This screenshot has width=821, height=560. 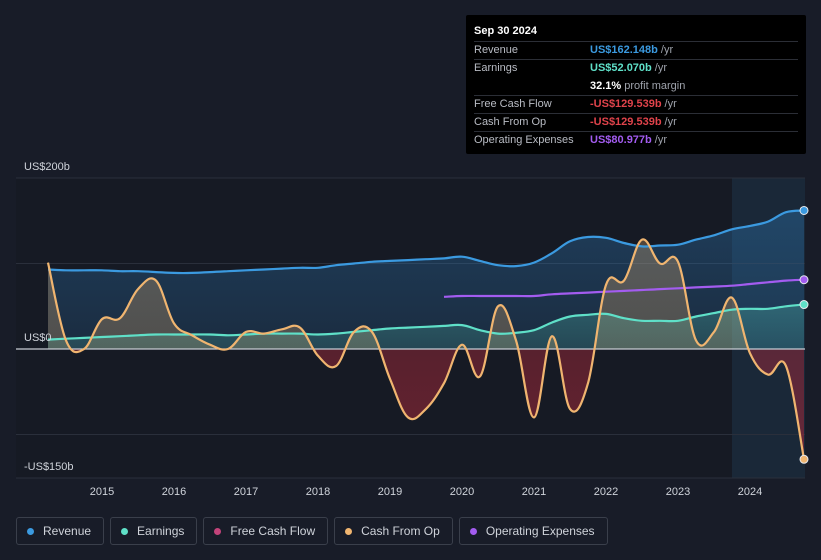 I want to click on y-label-top: US$200b, so click(x=47, y=167).